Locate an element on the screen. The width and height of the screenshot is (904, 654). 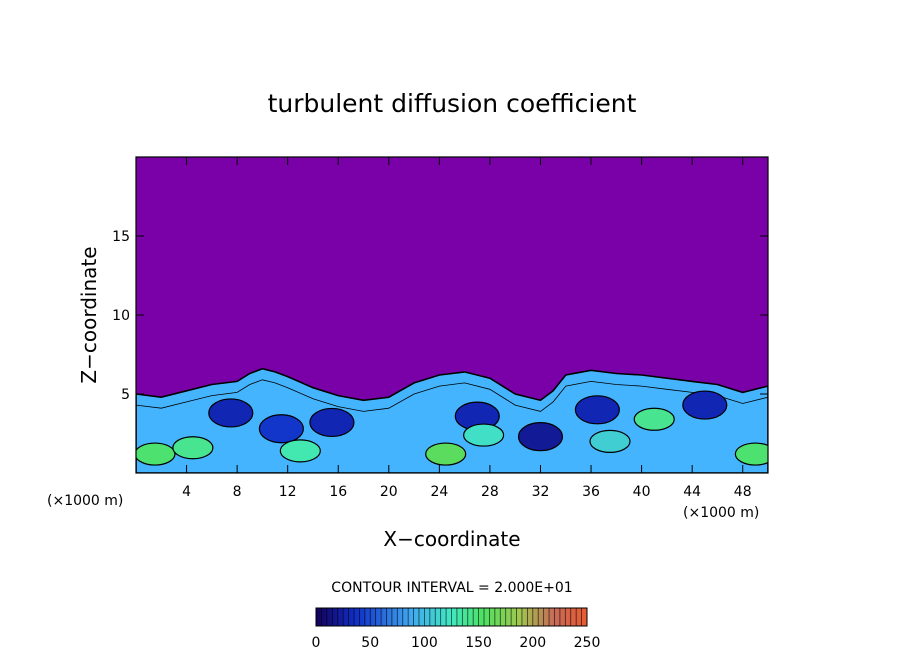
x-axis-label: X−coordinate is located at coordinates (451, 539).